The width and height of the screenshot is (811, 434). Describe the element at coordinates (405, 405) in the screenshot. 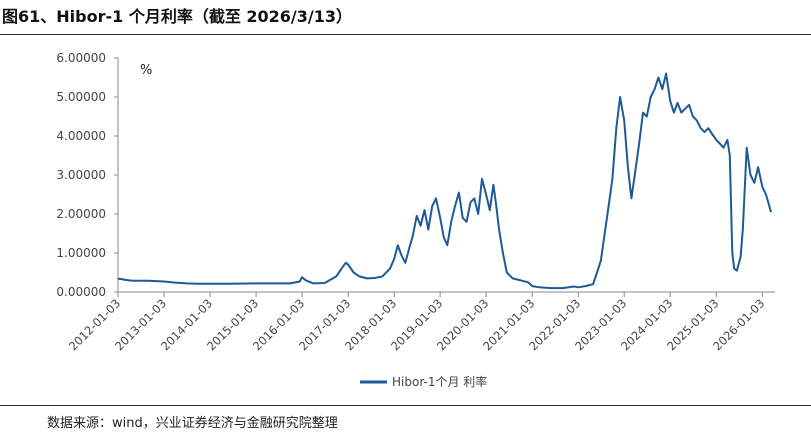

I see `footer-divider` at that location.